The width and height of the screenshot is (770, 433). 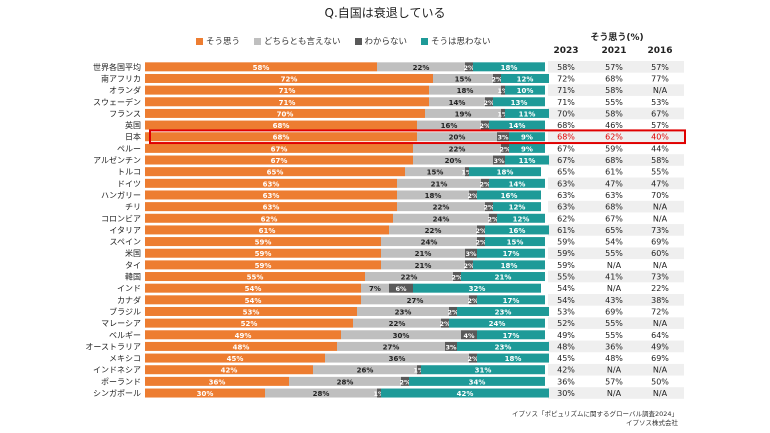 What do you see at coordinates (205, 394) in the screenshot?
I see `data-label: 30%` at bounding box center [205, 394].